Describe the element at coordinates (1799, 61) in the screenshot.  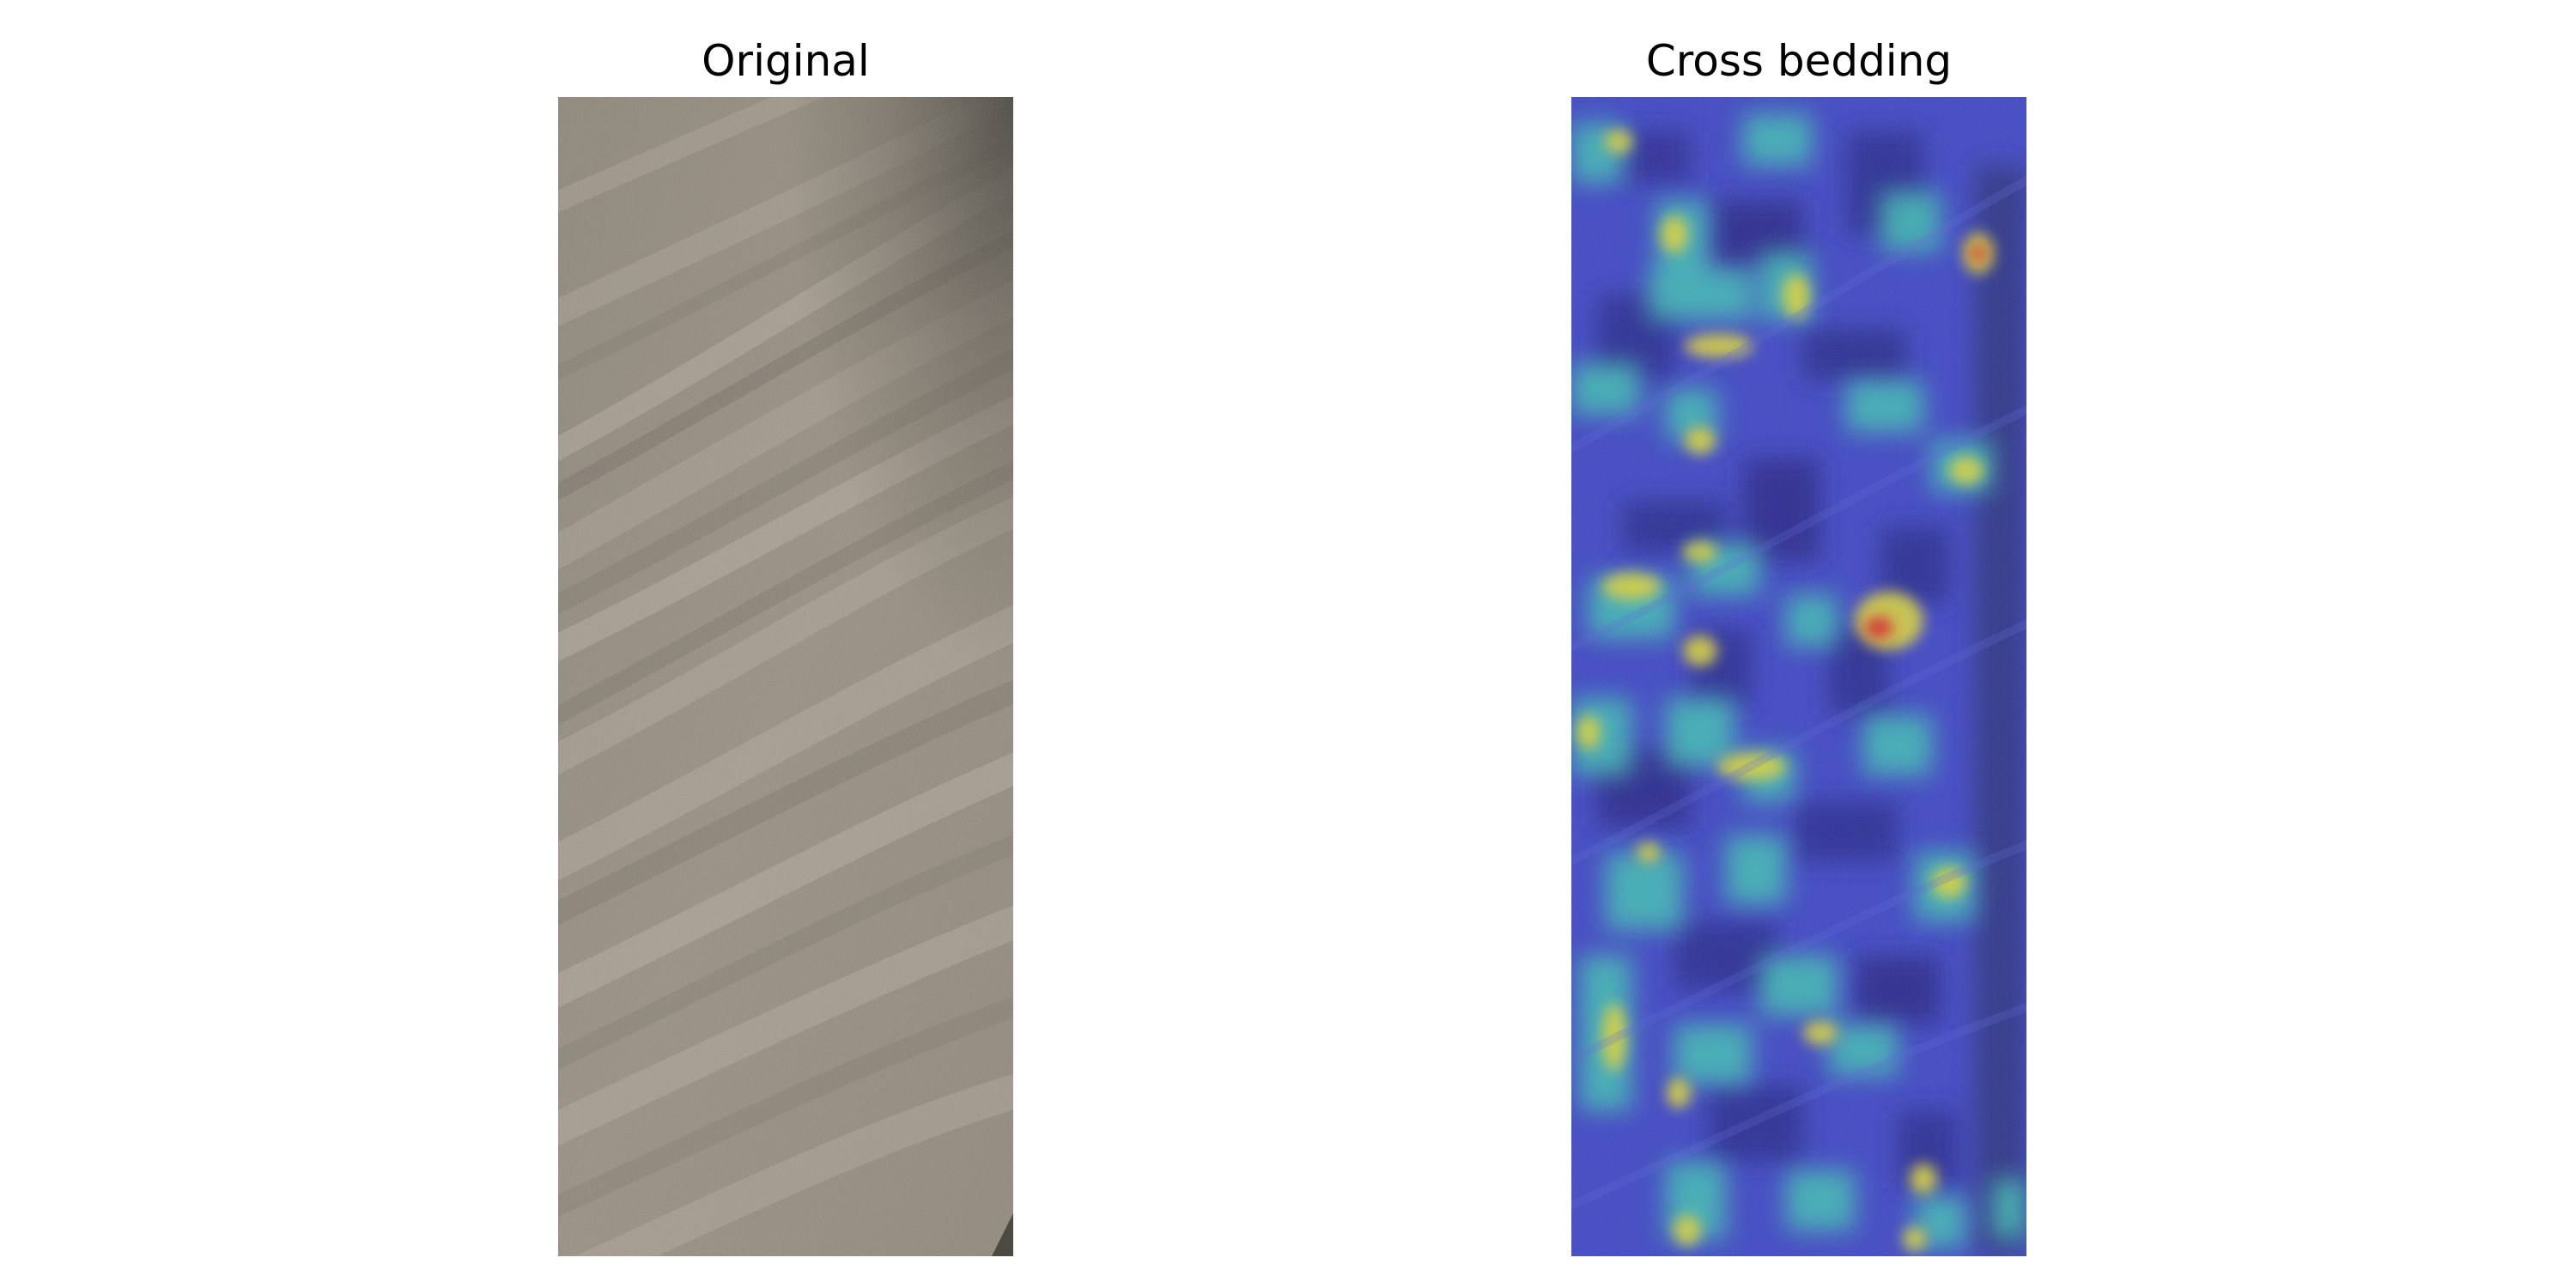
I see `panel-title-cross-bedding: Cross bedding` at that location.